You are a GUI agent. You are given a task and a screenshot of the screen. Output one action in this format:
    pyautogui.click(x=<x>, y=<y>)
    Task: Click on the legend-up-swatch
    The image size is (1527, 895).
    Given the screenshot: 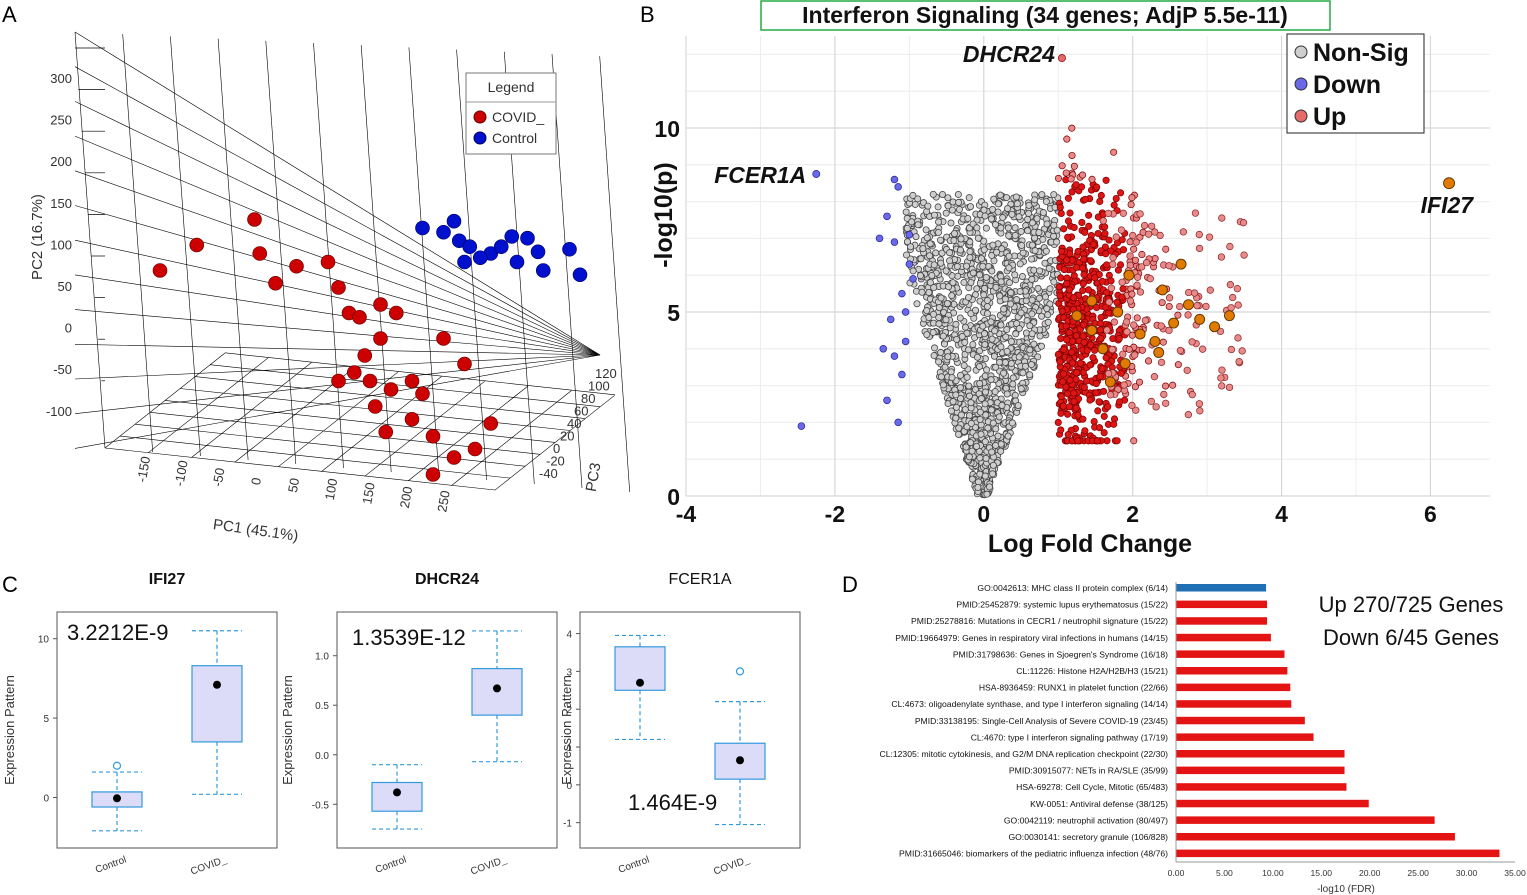 What is the action you would take?
    pyautogui.click(x=1301, y=116)
    